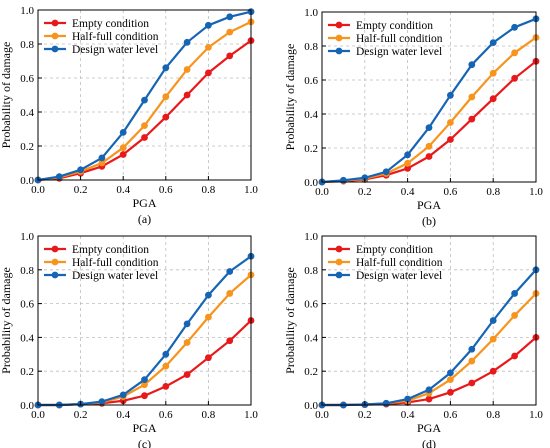  I want to click on x-tick-label: 0.6, so click(451, 415).